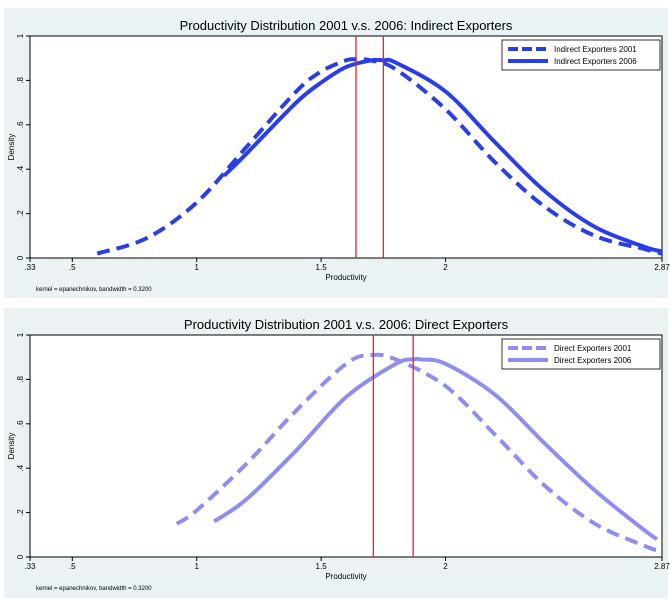  Describe the element at coordinates (595, 49) in the screenshot. I see `legend-label: Indirect Exporters 2001` at that location.